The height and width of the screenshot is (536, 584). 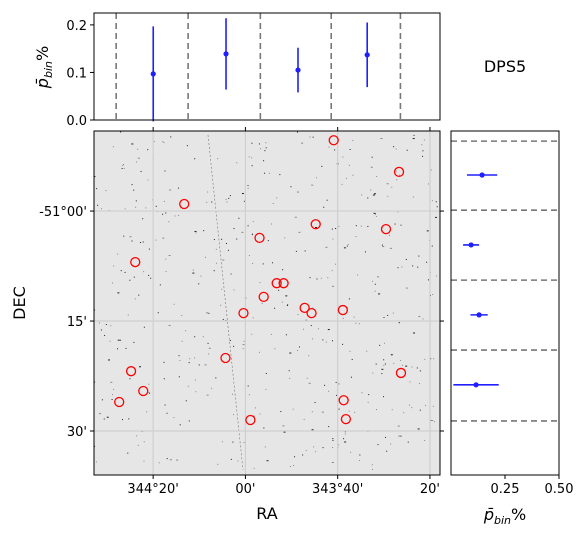 I want to click on label-part: bin, so click(x=48, y=69).